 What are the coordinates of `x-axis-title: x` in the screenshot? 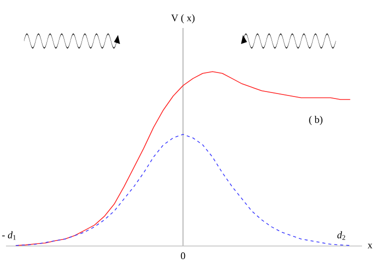 It's located at (370, 246).